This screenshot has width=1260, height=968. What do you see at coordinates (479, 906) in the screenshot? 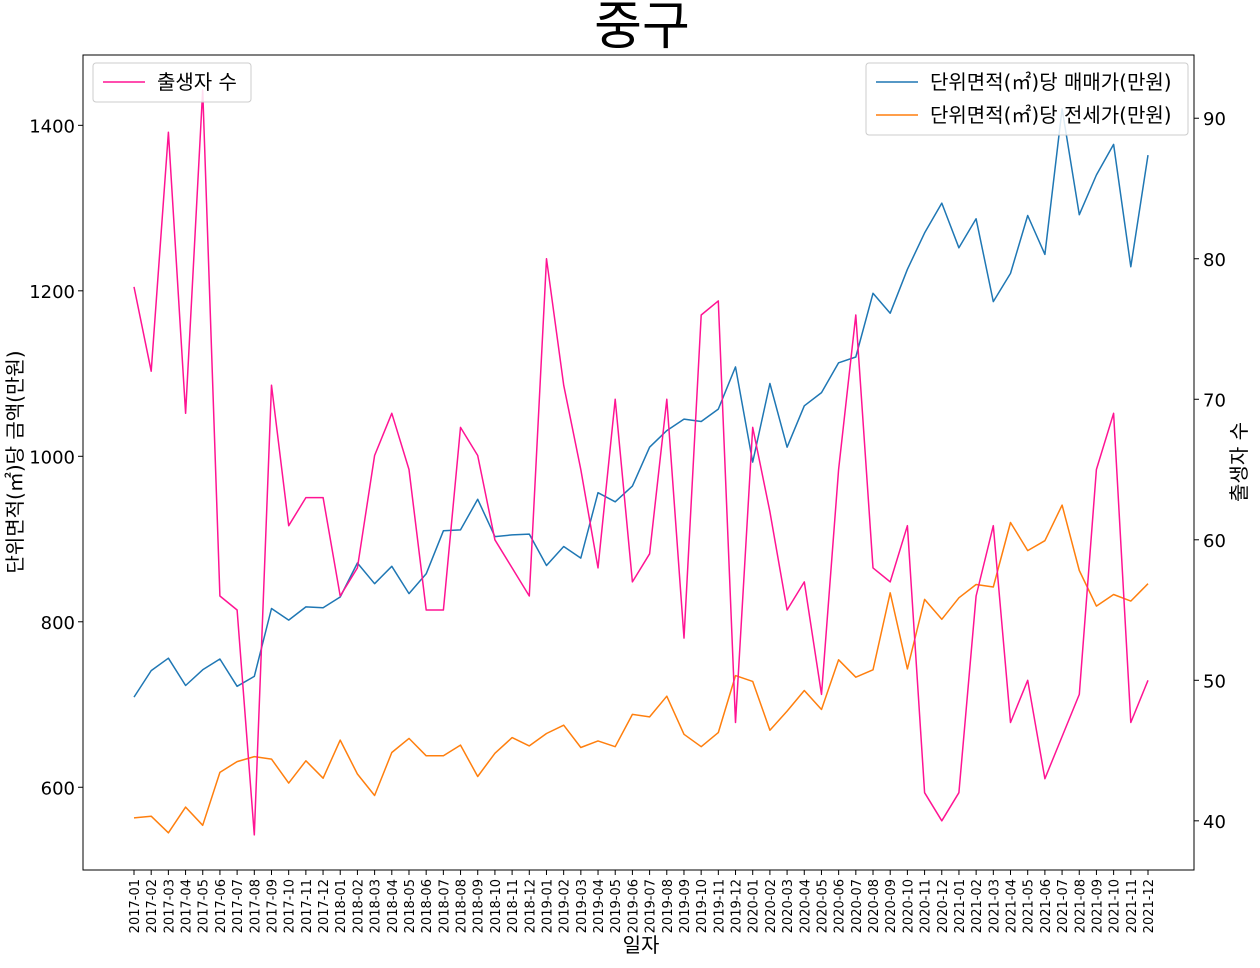
I see `x-tick-label: 2018-09` at bounding box center [479, 906].